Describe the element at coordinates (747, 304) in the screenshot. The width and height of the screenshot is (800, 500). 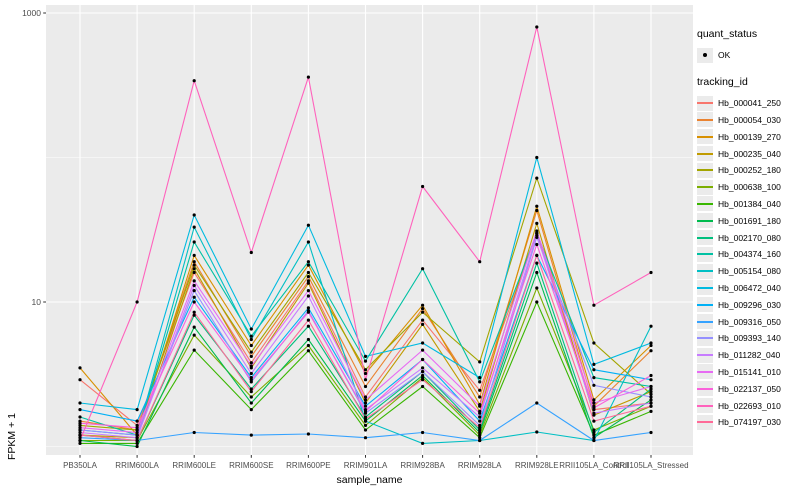
I see `legend-item-Hb_009296_030: Hb_009296_030` at that location.